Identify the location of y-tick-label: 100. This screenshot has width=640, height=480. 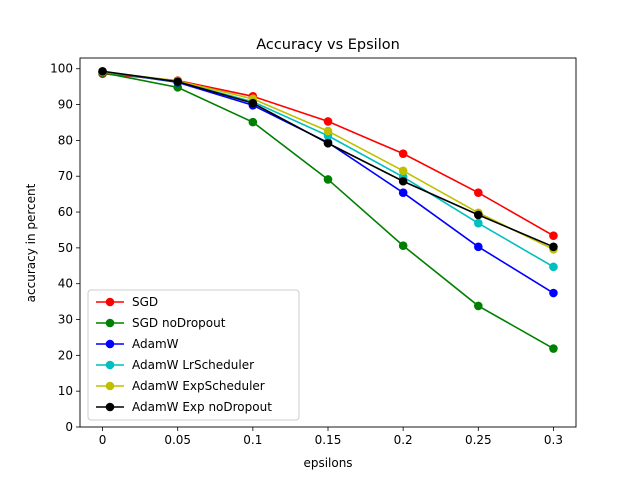
(61, 69).